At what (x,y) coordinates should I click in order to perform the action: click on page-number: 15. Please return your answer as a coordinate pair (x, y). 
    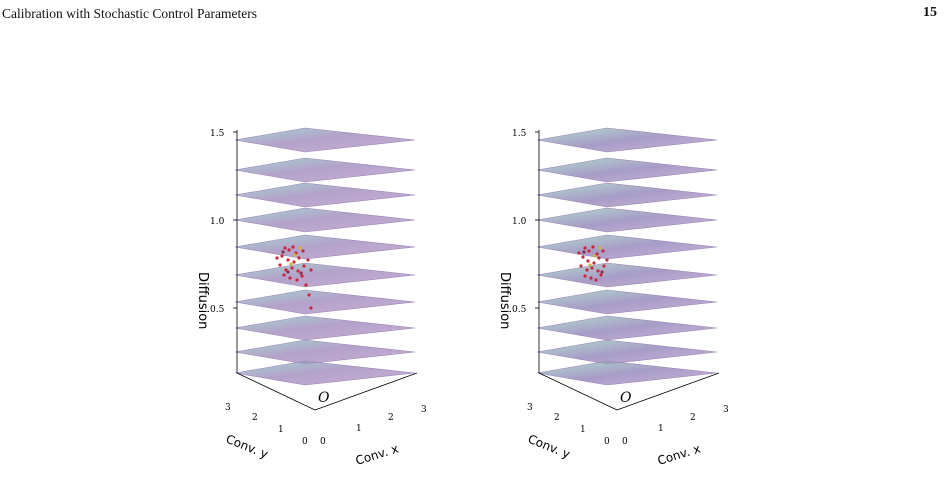
    Looking at the image, I should click on (930, 12).